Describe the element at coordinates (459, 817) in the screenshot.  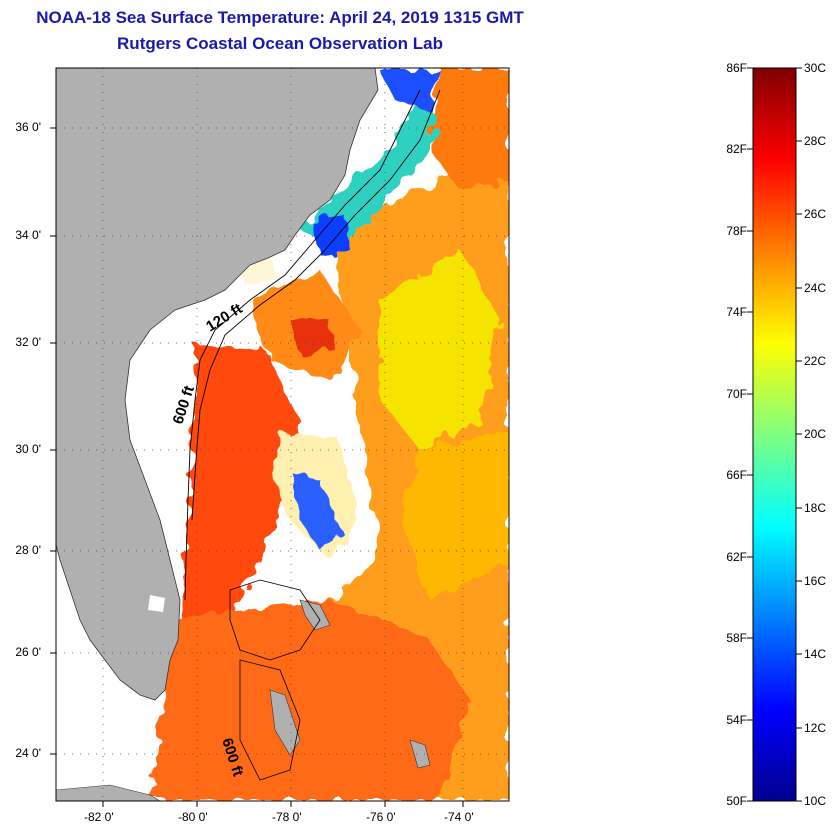
I see `lon-label-74: -74 0'` at that location.